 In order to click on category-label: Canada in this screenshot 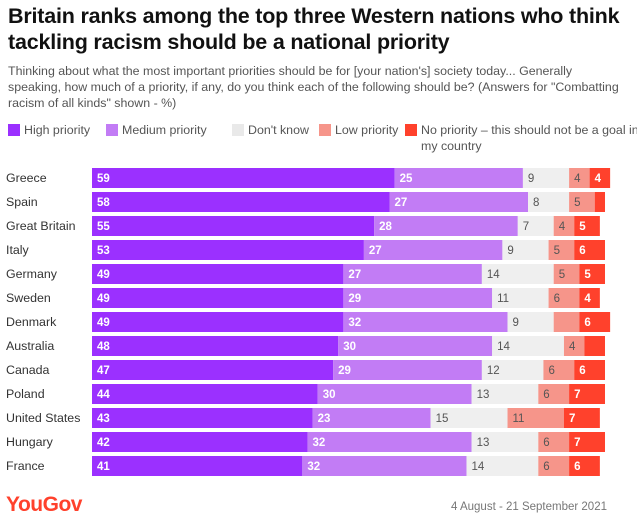, I will do `click(28, 370)`.